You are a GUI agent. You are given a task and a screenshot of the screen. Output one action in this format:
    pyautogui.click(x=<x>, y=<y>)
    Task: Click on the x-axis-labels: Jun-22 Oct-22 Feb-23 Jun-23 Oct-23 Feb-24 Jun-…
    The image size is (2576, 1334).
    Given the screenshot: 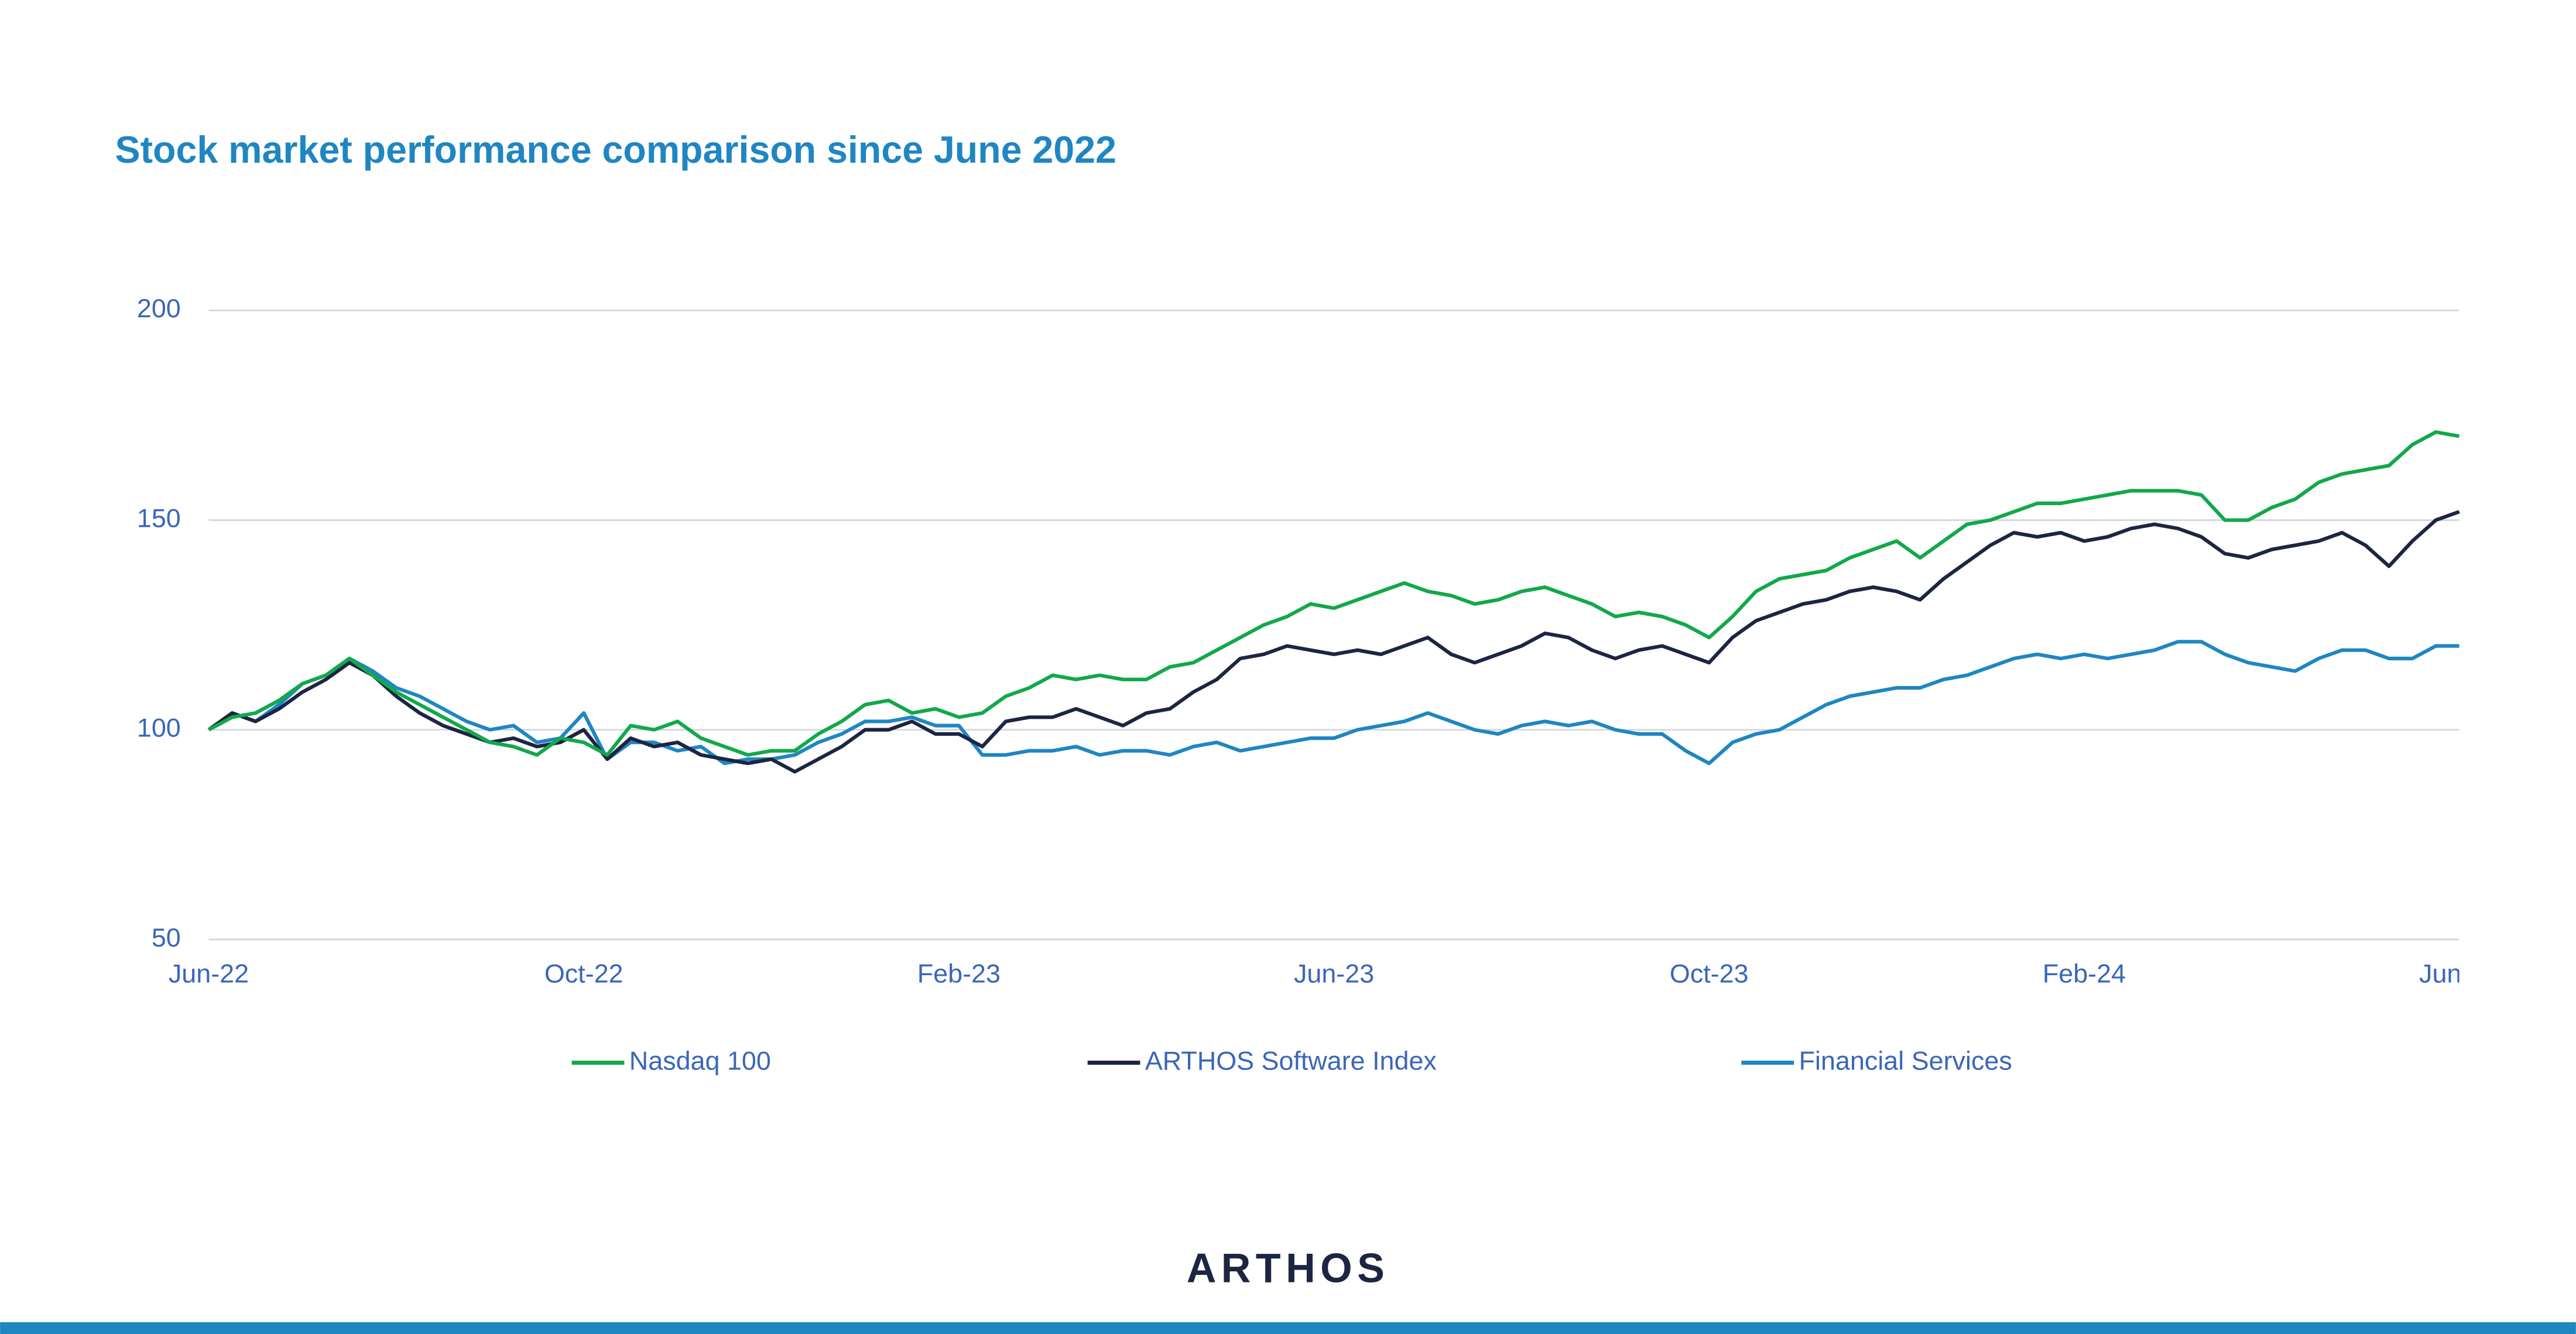 What is the action you would take?
    pyautogui.click(x=1334, y=974)
    